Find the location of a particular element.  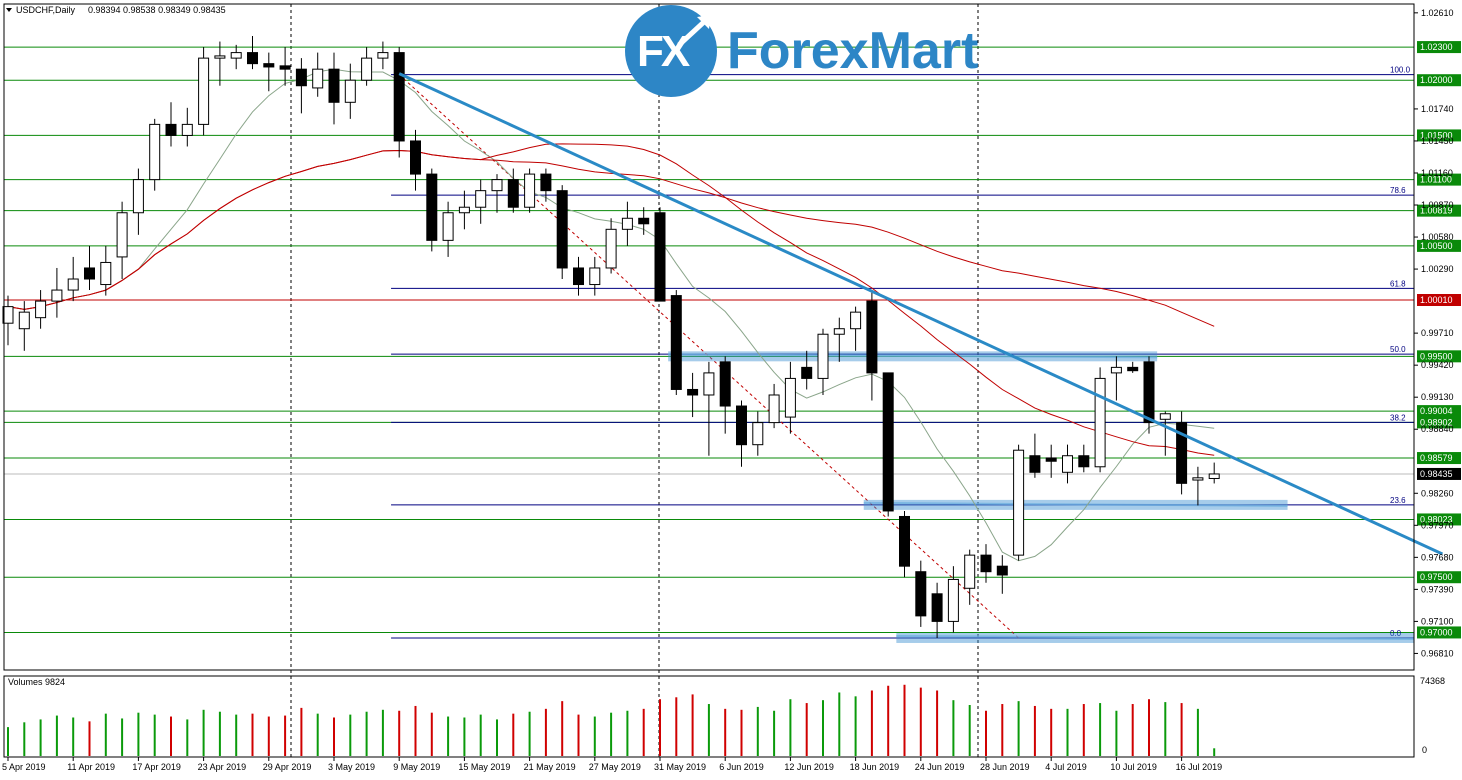

level-price-label: 1.00010 is located at coordinates (1436, 300).